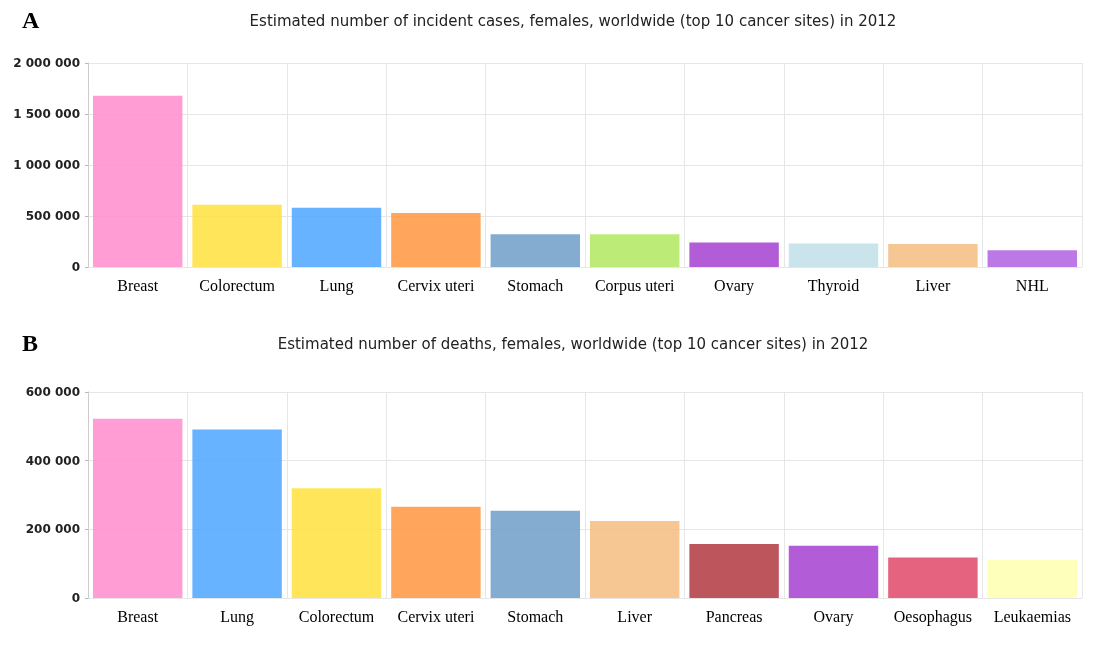  What do you see at coordinates (52, 529) in the screenshot?
I see `y-tick-label: 200 000` at bounding box center [52, 529].